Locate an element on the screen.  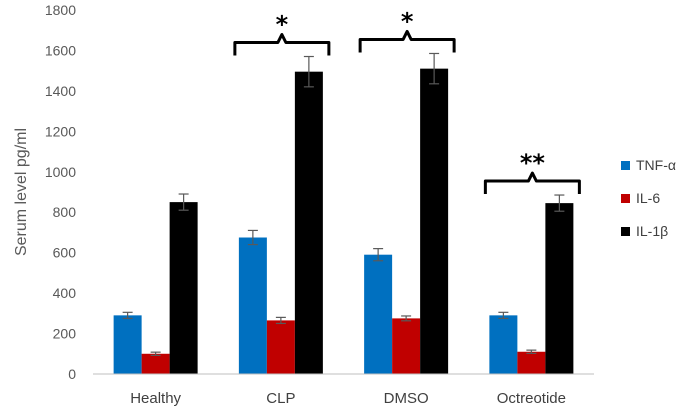
y-tick-label: 400 is located at coordinates (65, 293).